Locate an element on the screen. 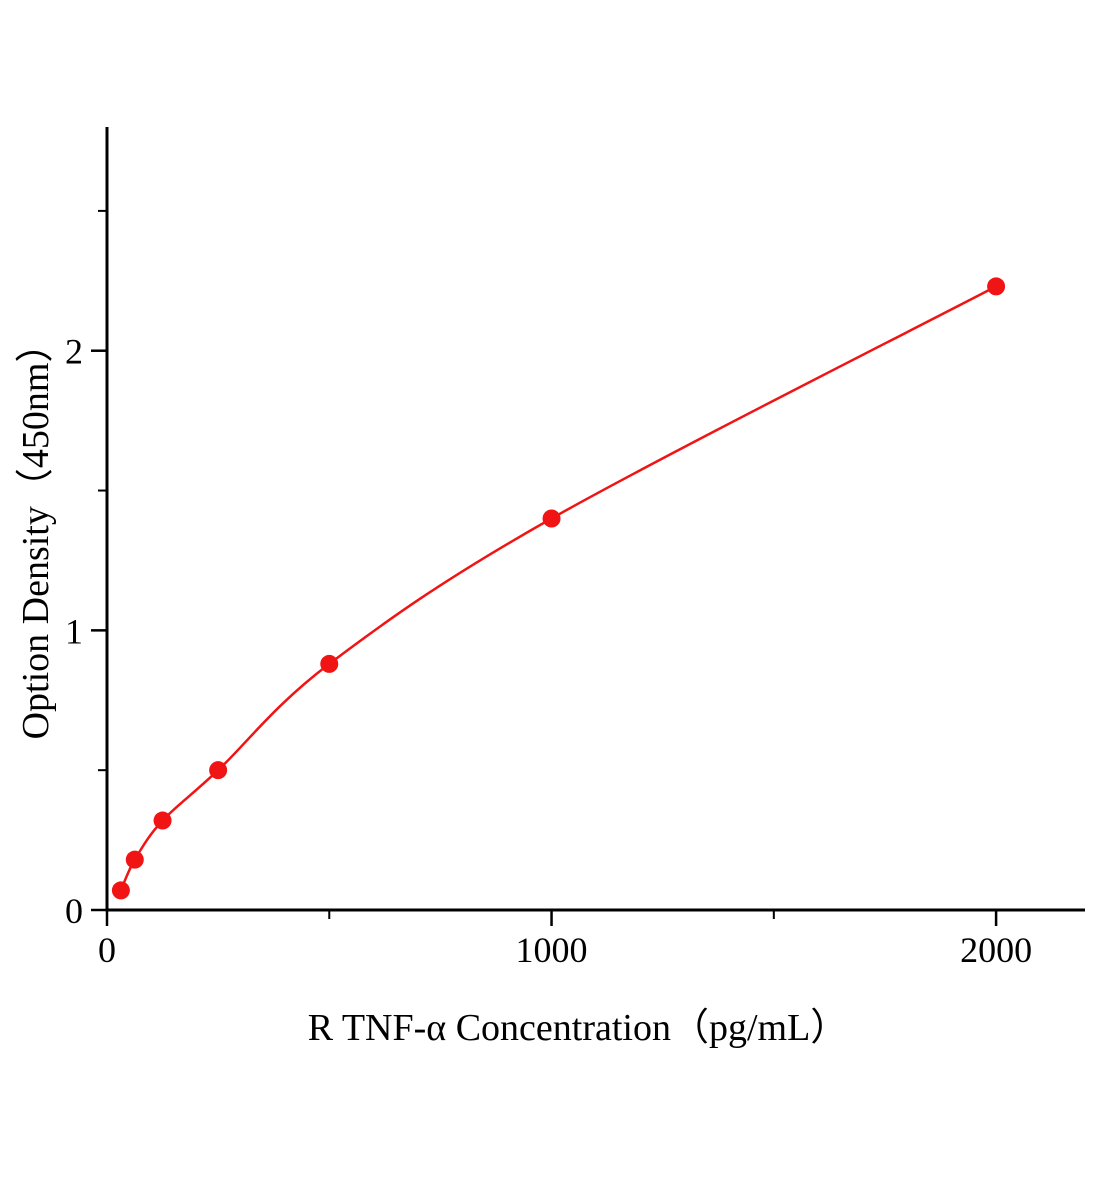  y-tick-label: 1 is located at coordinates (74, 631).